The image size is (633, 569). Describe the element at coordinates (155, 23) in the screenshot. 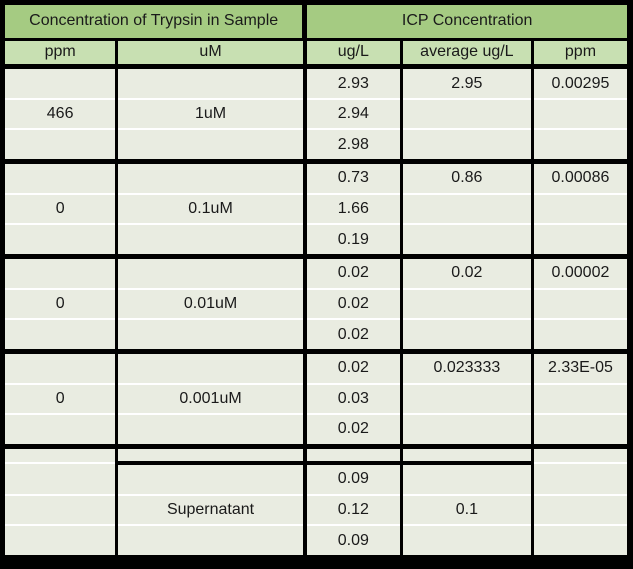

I see `header-trypsin-sample: Concentration of Trypsin in Sample` at that location.